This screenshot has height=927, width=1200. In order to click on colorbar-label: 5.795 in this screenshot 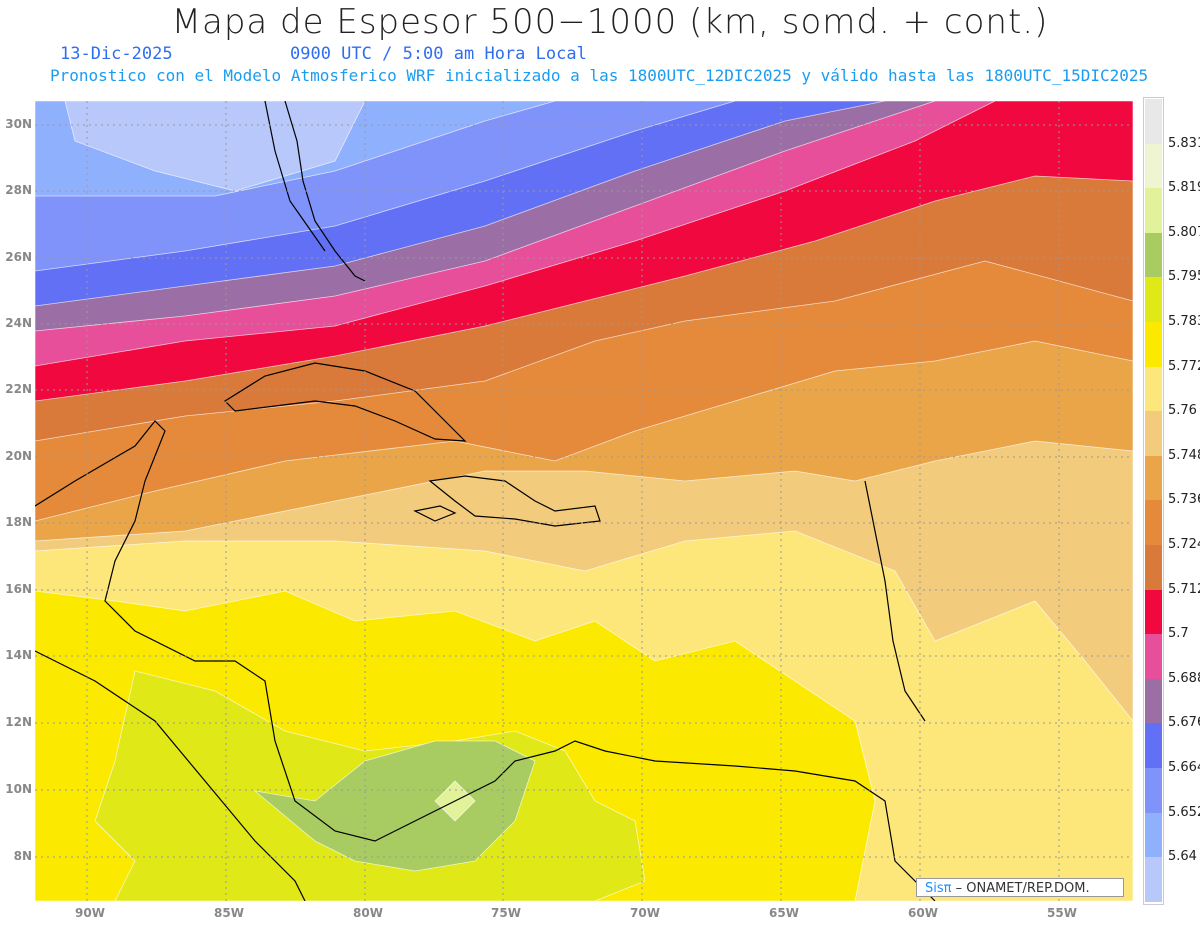, I will do `click(1184, 277)`.